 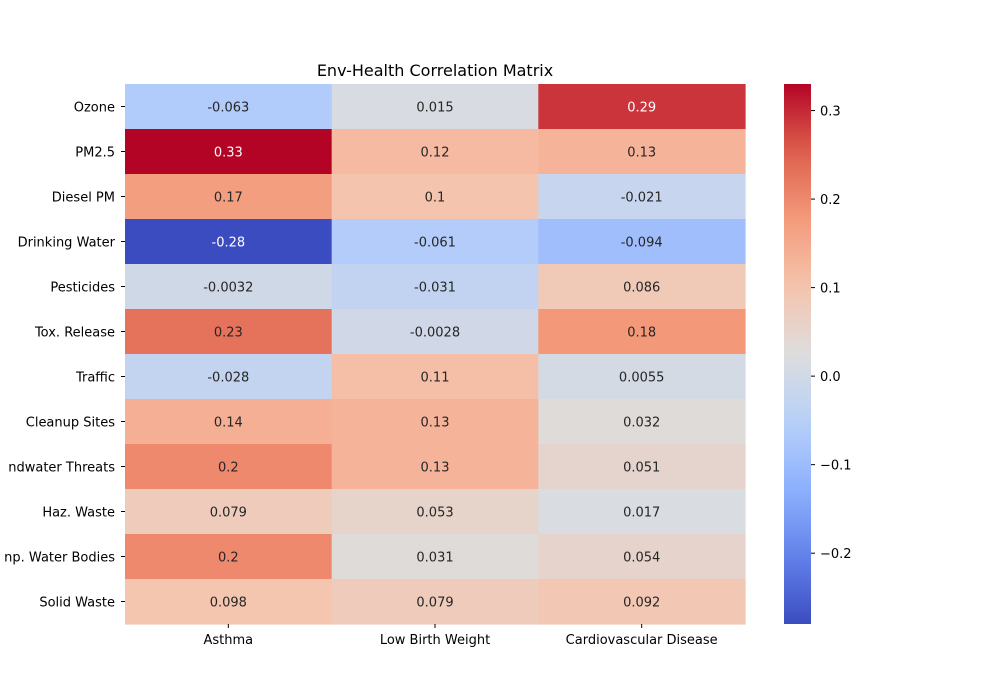 What do you see at coordinates (78, 513) in the screenshot?
I see `y-tick-label: Haz. Waste` at bounding box center [78, 513].